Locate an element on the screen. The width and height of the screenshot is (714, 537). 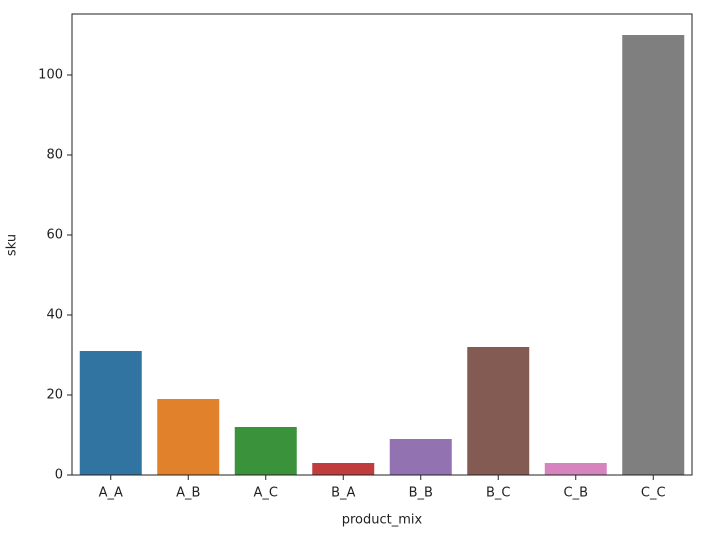
x-tick-label: C_B is located at coordinates (576, 493).